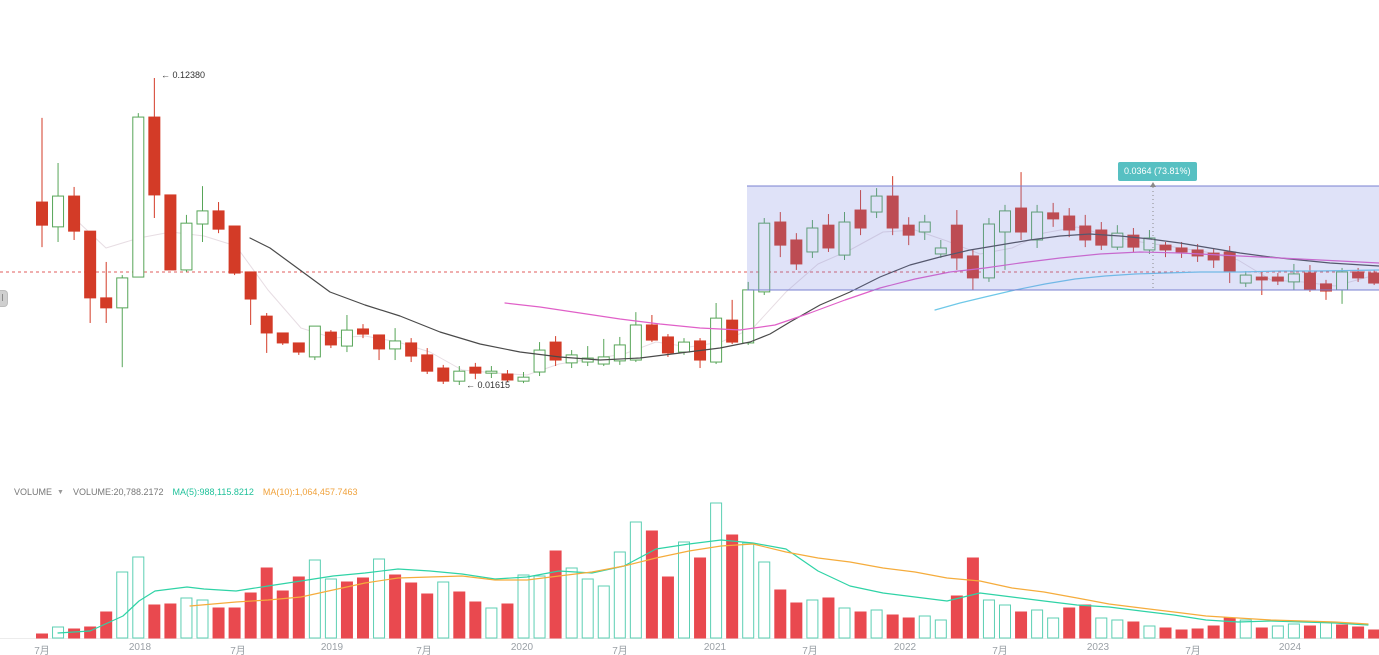 The height and width of the screenshot is (655, 1379). Describe the element at coordinates (310, 492) in the screenshot. I see `volume-ma10-value: MA(10):1,064,457.7463` at that location.